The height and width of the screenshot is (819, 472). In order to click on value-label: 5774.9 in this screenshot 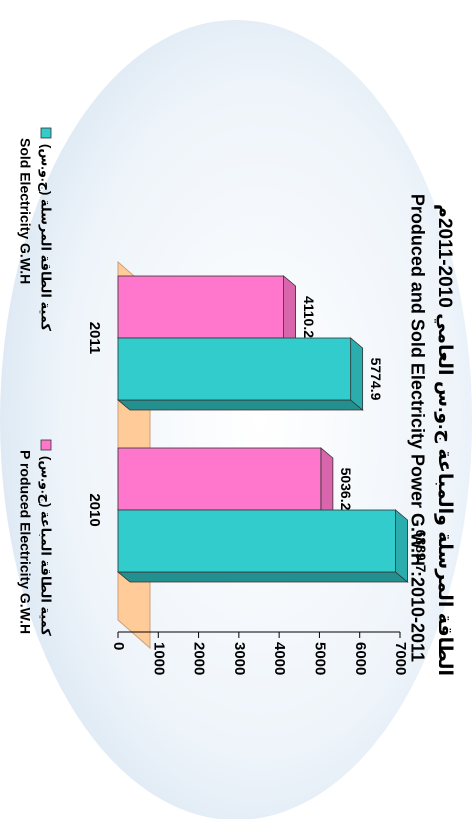, I will do `click(376, 379)`.